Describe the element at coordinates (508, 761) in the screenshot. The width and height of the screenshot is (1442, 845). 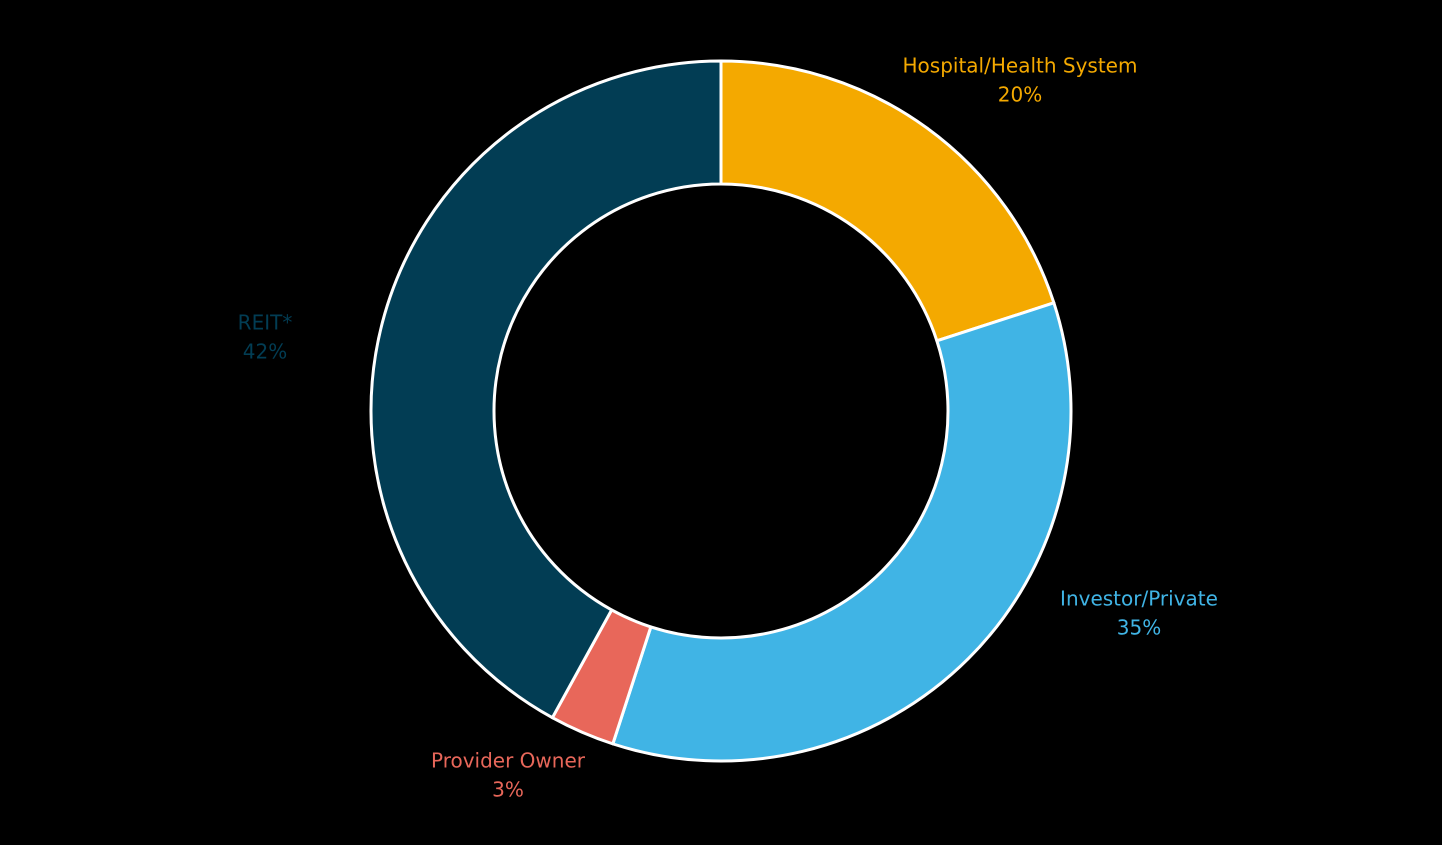
I see `slice-label-provider-owner: Provider Owner` at that location.